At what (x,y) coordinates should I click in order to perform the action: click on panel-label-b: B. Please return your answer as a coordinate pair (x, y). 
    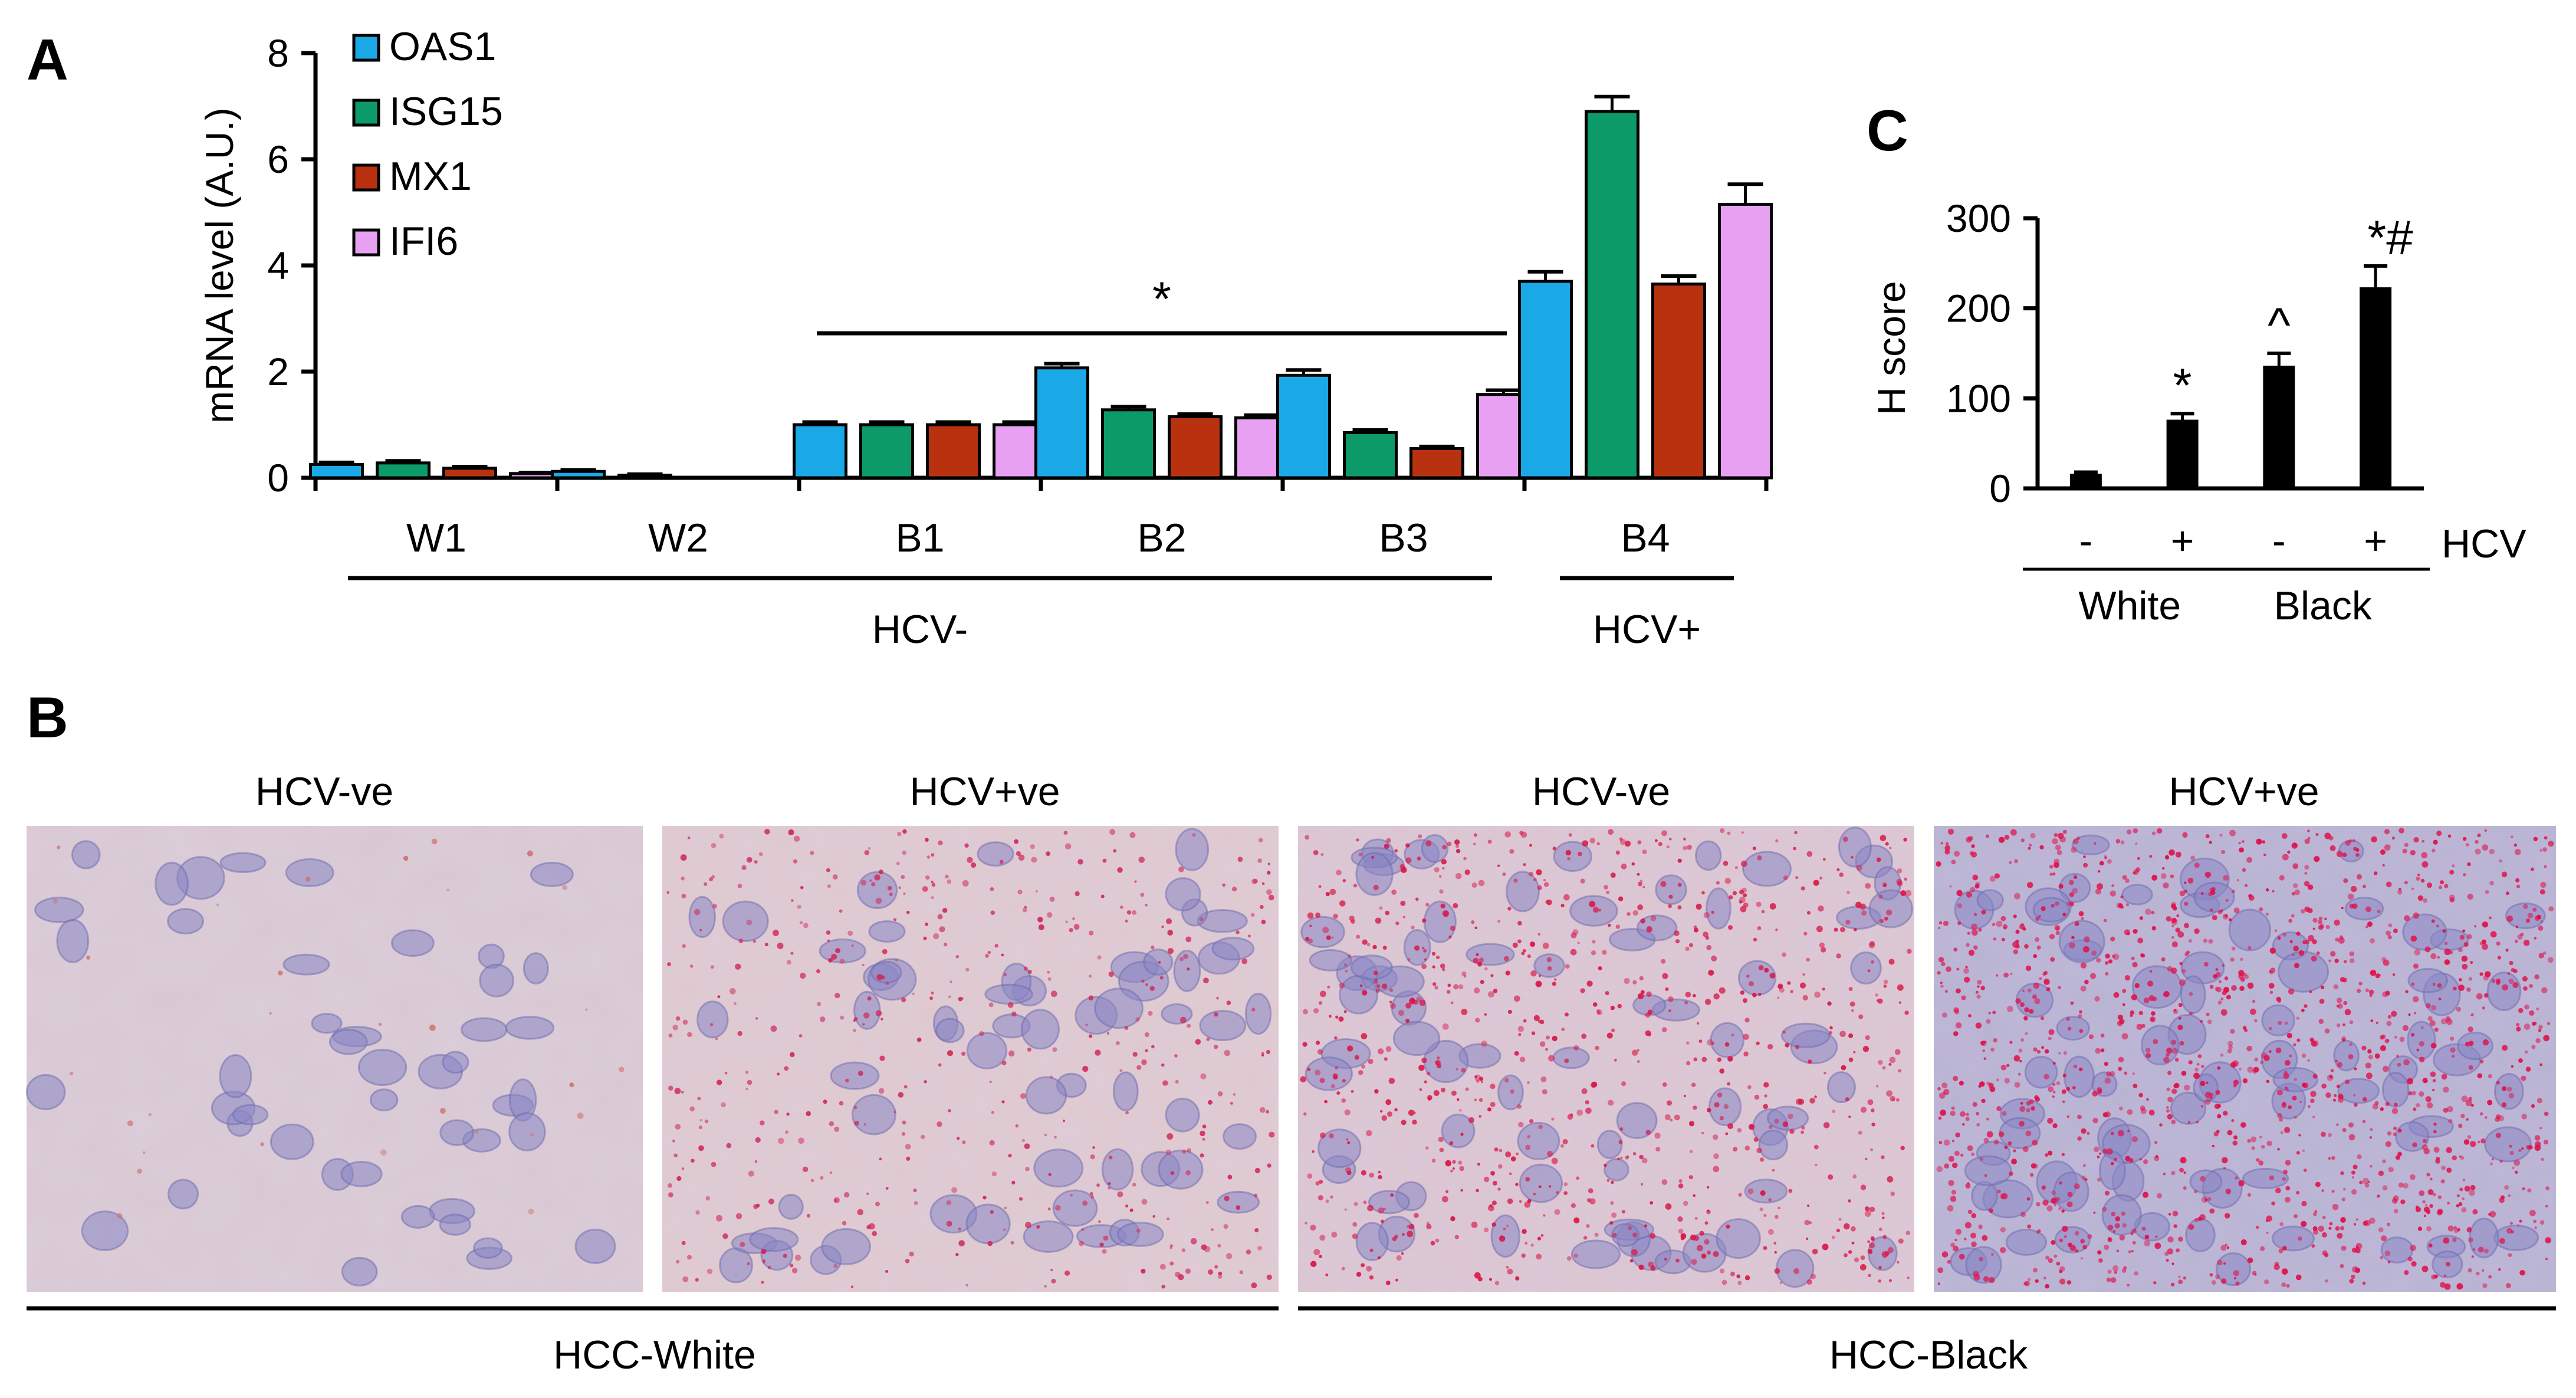
    Looking at the image, I should click on (47, 717).